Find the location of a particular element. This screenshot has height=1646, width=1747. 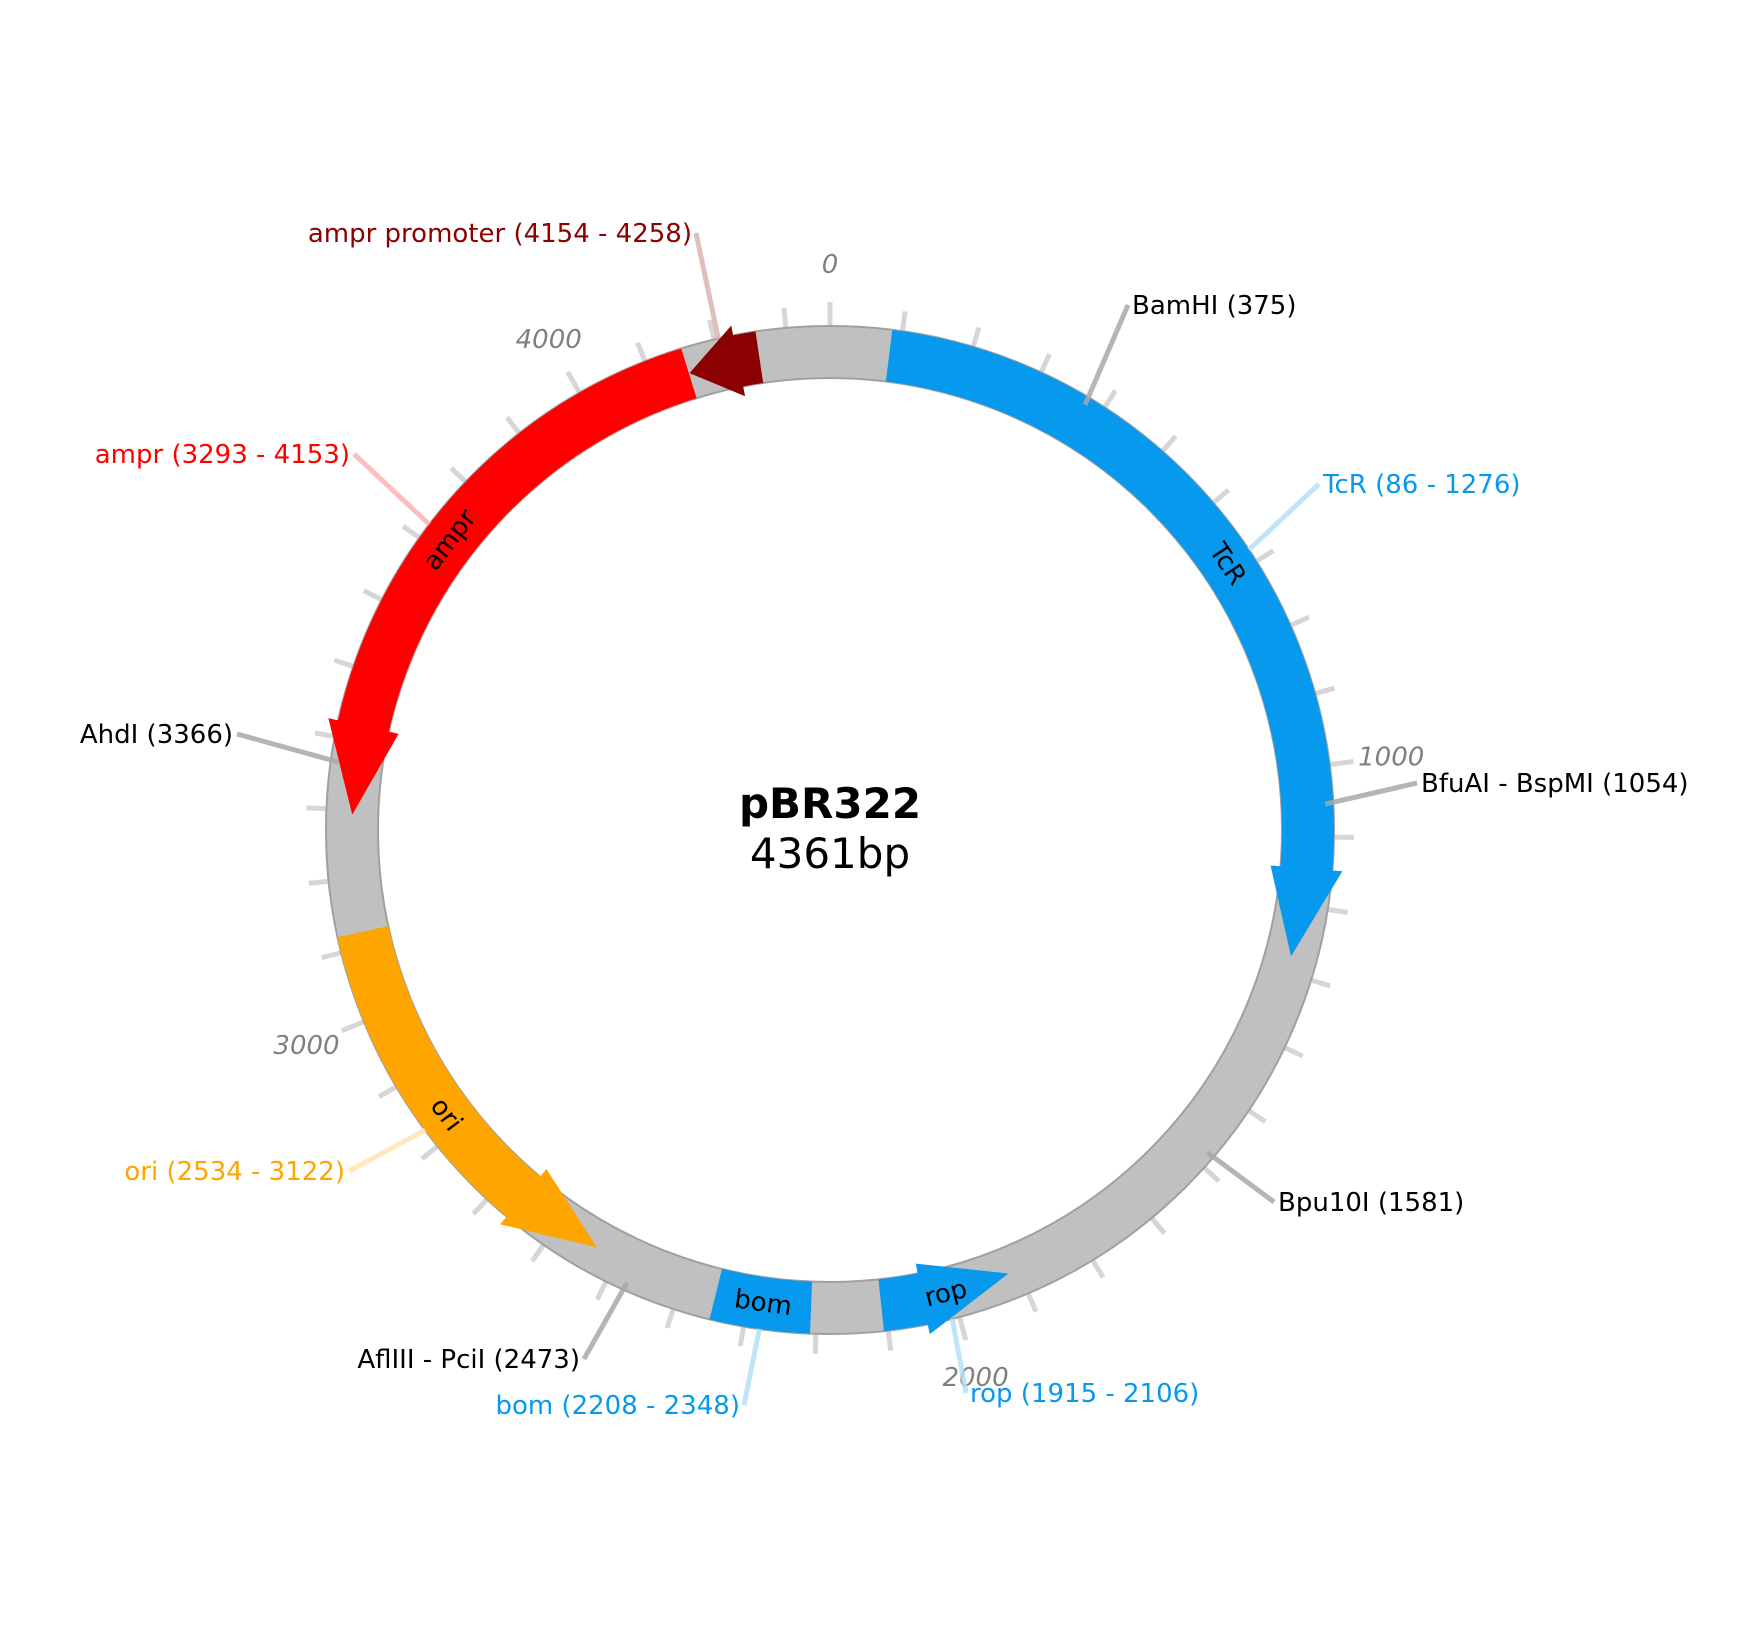

label-ahdi: AhdI (3366) is located at coordinates (156, 735).